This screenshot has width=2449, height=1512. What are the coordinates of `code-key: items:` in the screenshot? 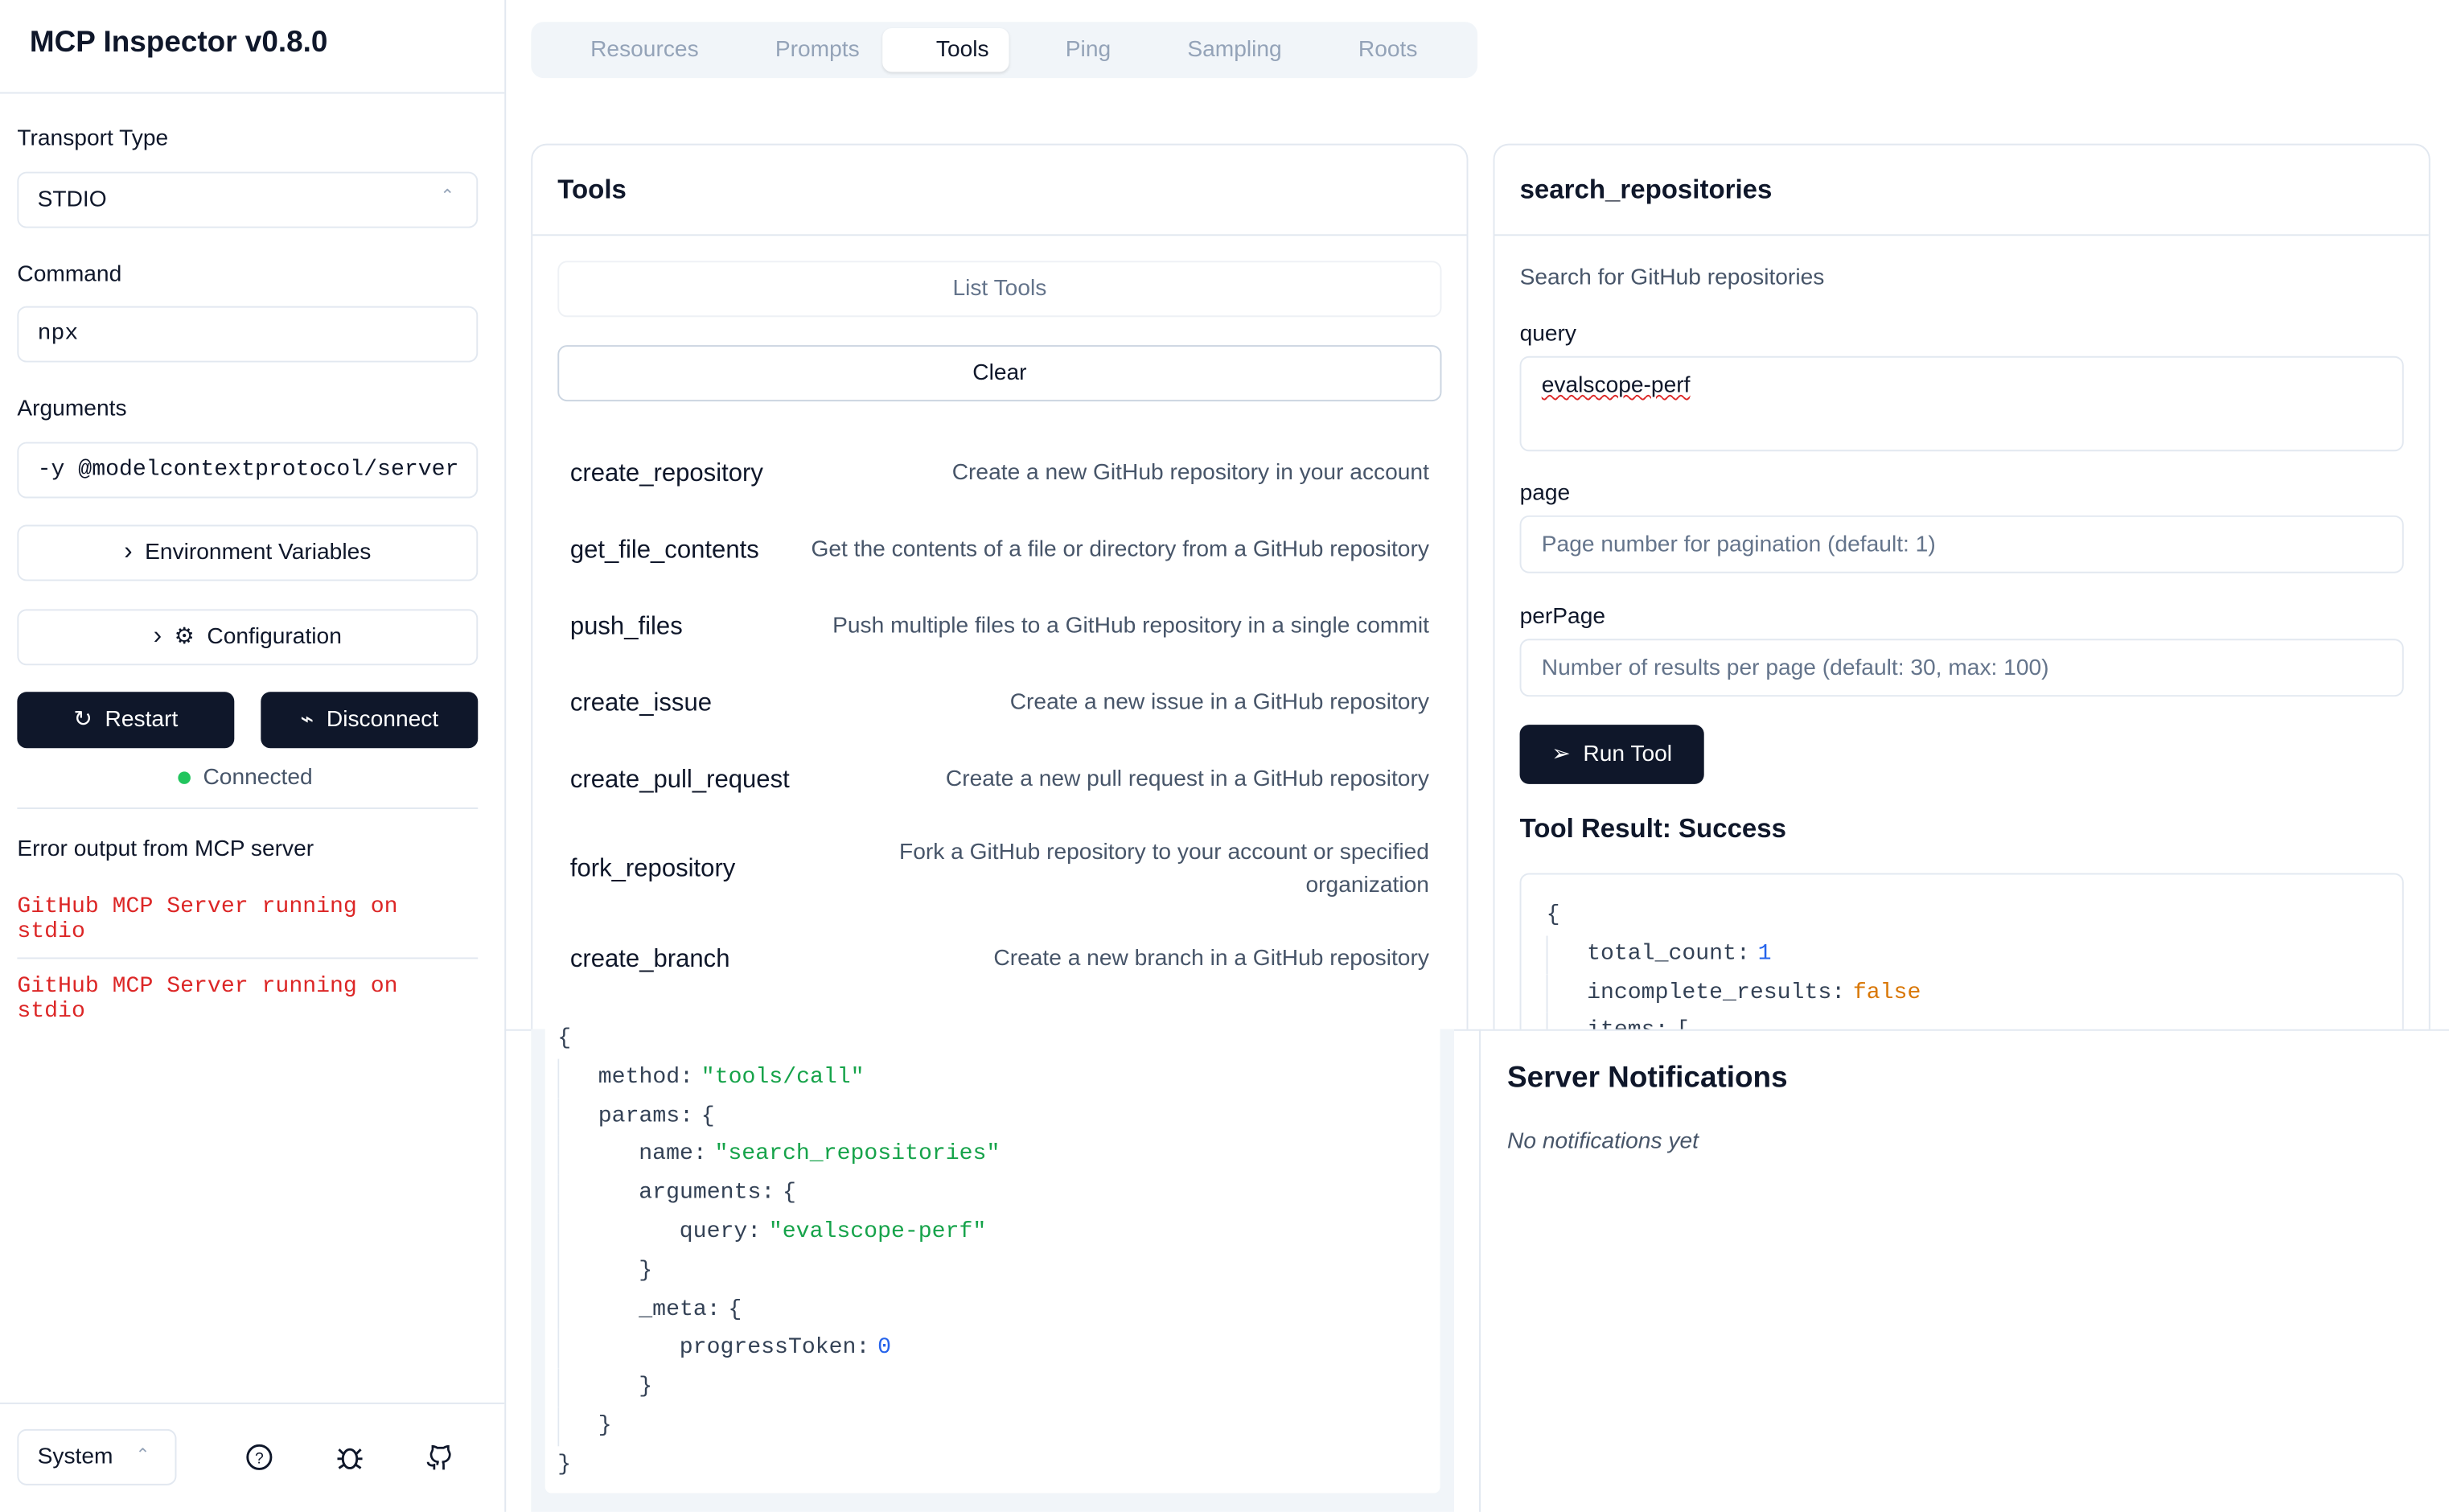 It's located at (1627, 1024).